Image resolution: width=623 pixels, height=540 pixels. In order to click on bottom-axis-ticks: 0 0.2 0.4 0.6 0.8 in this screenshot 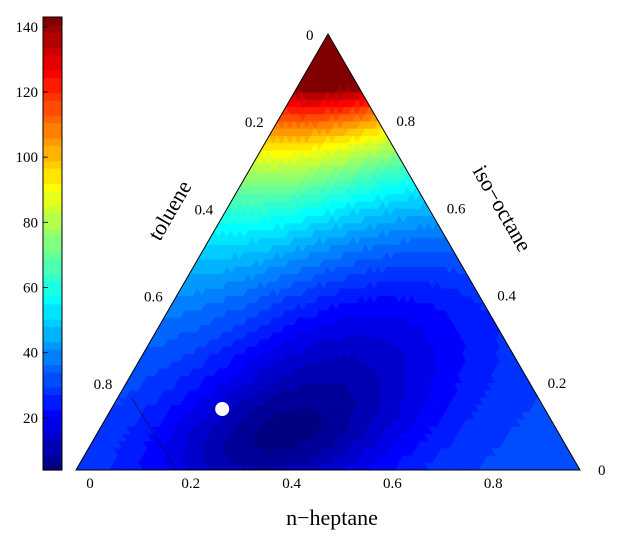, I will do `click(294, 484)`.